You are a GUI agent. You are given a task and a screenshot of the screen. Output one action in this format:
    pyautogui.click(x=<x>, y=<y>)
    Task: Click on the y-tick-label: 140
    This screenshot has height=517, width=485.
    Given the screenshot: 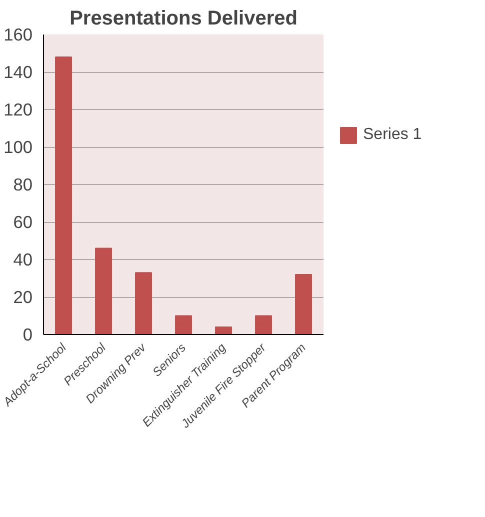 What is the action you would take?
    pyautogui.click(x=18, y=72)
    